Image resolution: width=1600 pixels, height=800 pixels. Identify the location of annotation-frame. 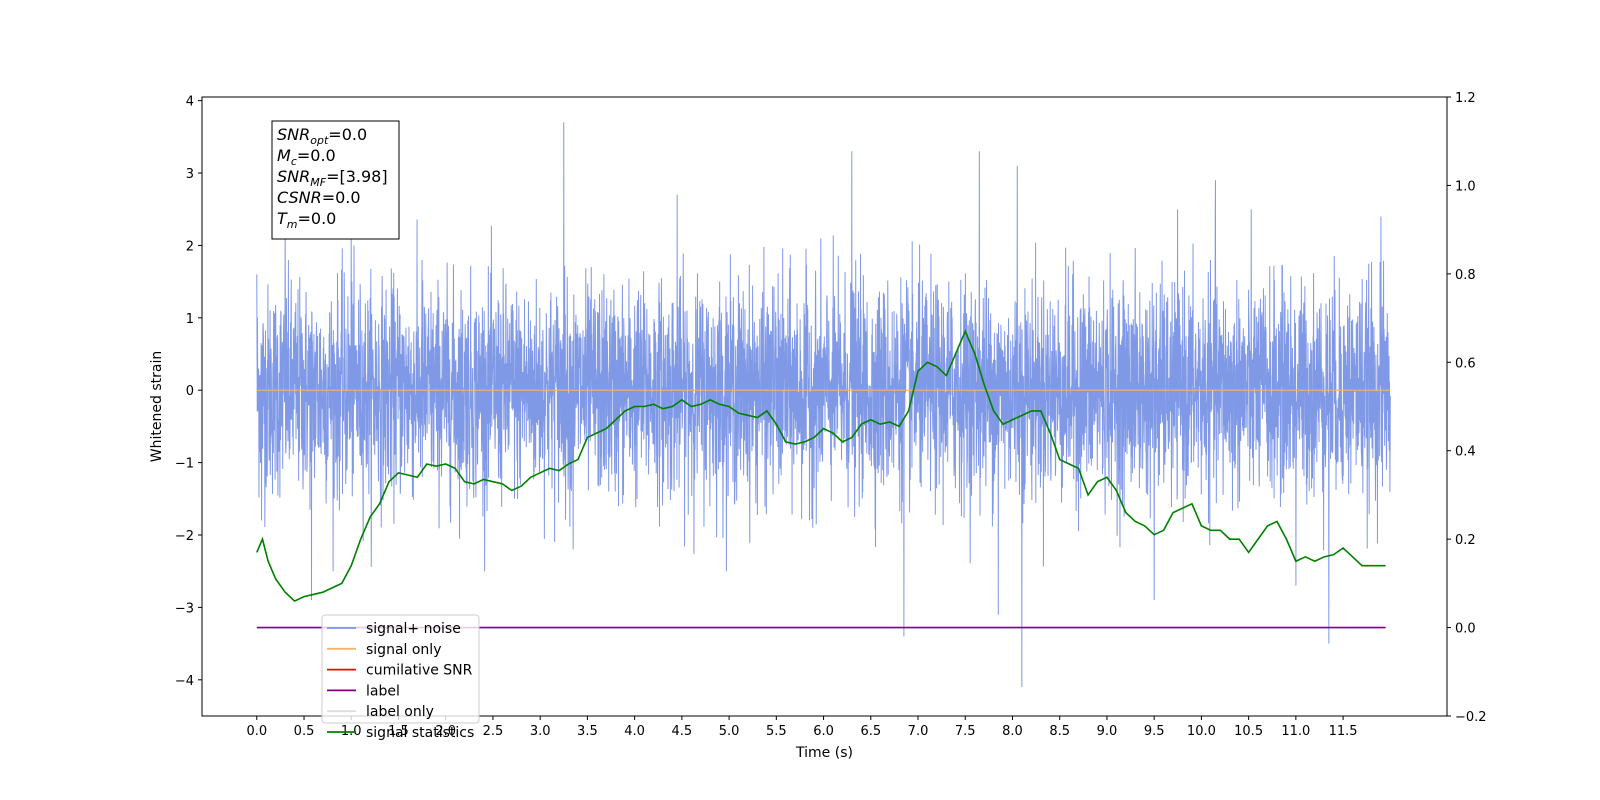
(335, 180).